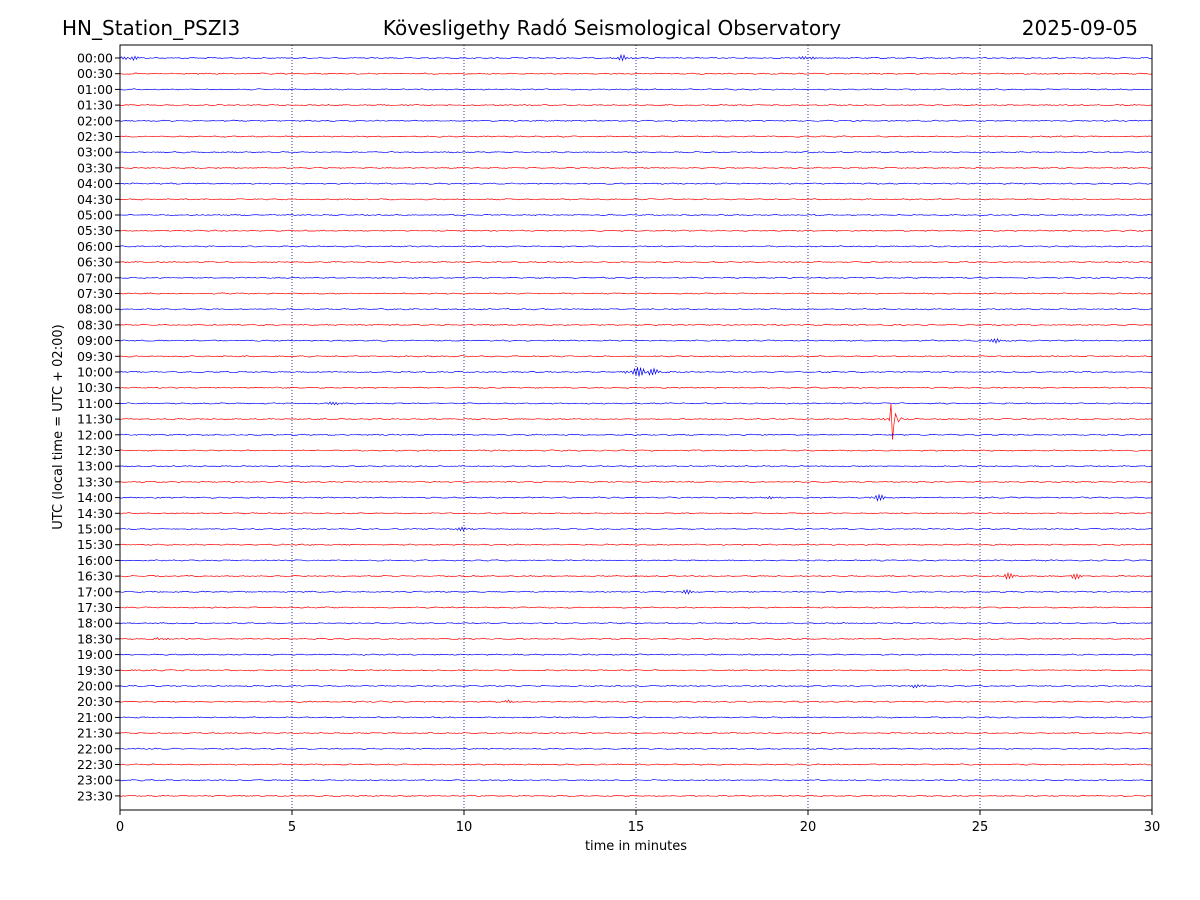 This screenshot has width=1200, height=900. Describe the element at coordinates (636, 748) in the screenshot. I see `trace-22:00` at that location.